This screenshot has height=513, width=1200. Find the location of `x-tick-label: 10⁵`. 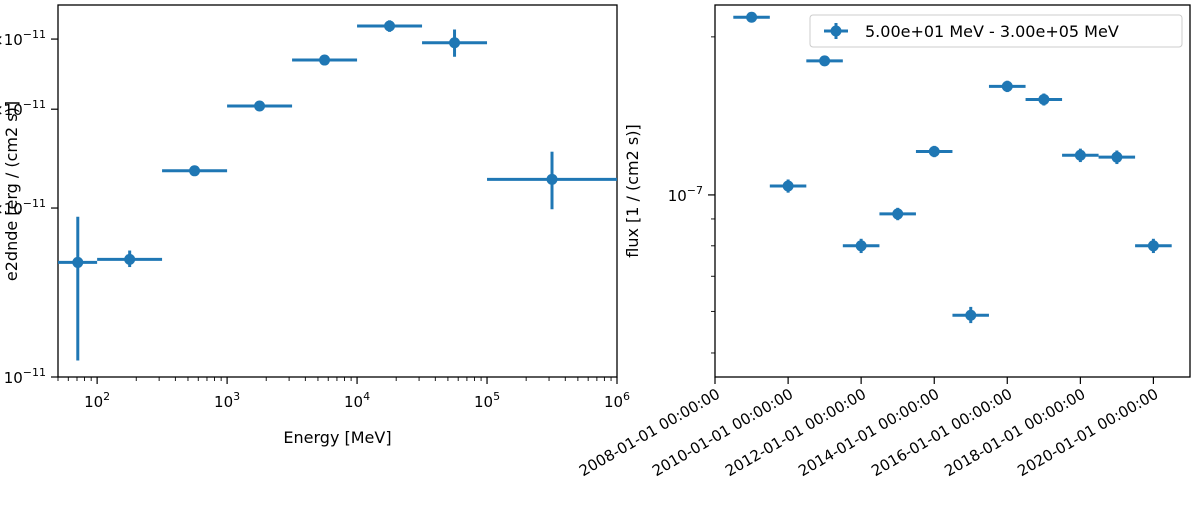

x-tick-label: 10⁵ is located at coordinates (487, 400).